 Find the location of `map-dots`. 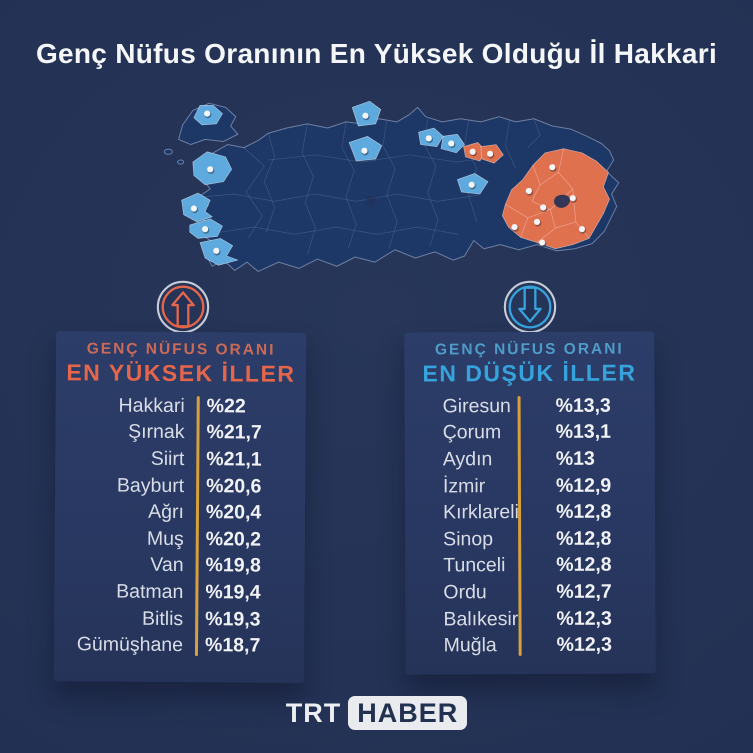

map-dots is located at coordinates (388, 183).